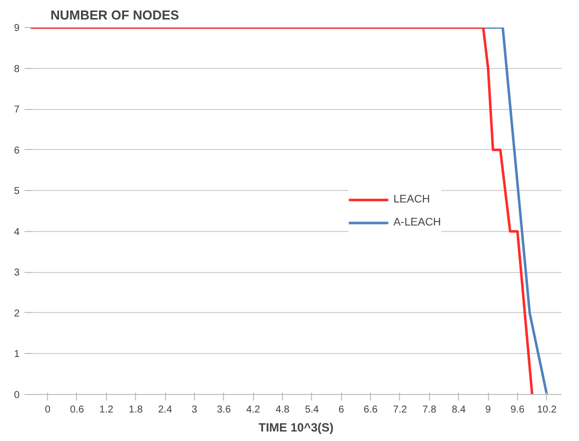 The width and height of the screenshot is (579, 441). What do you see at coordinates (77, 410) in the screenshot?
I see `x-tick-label: 0.6` at bounding box center [77, 410].